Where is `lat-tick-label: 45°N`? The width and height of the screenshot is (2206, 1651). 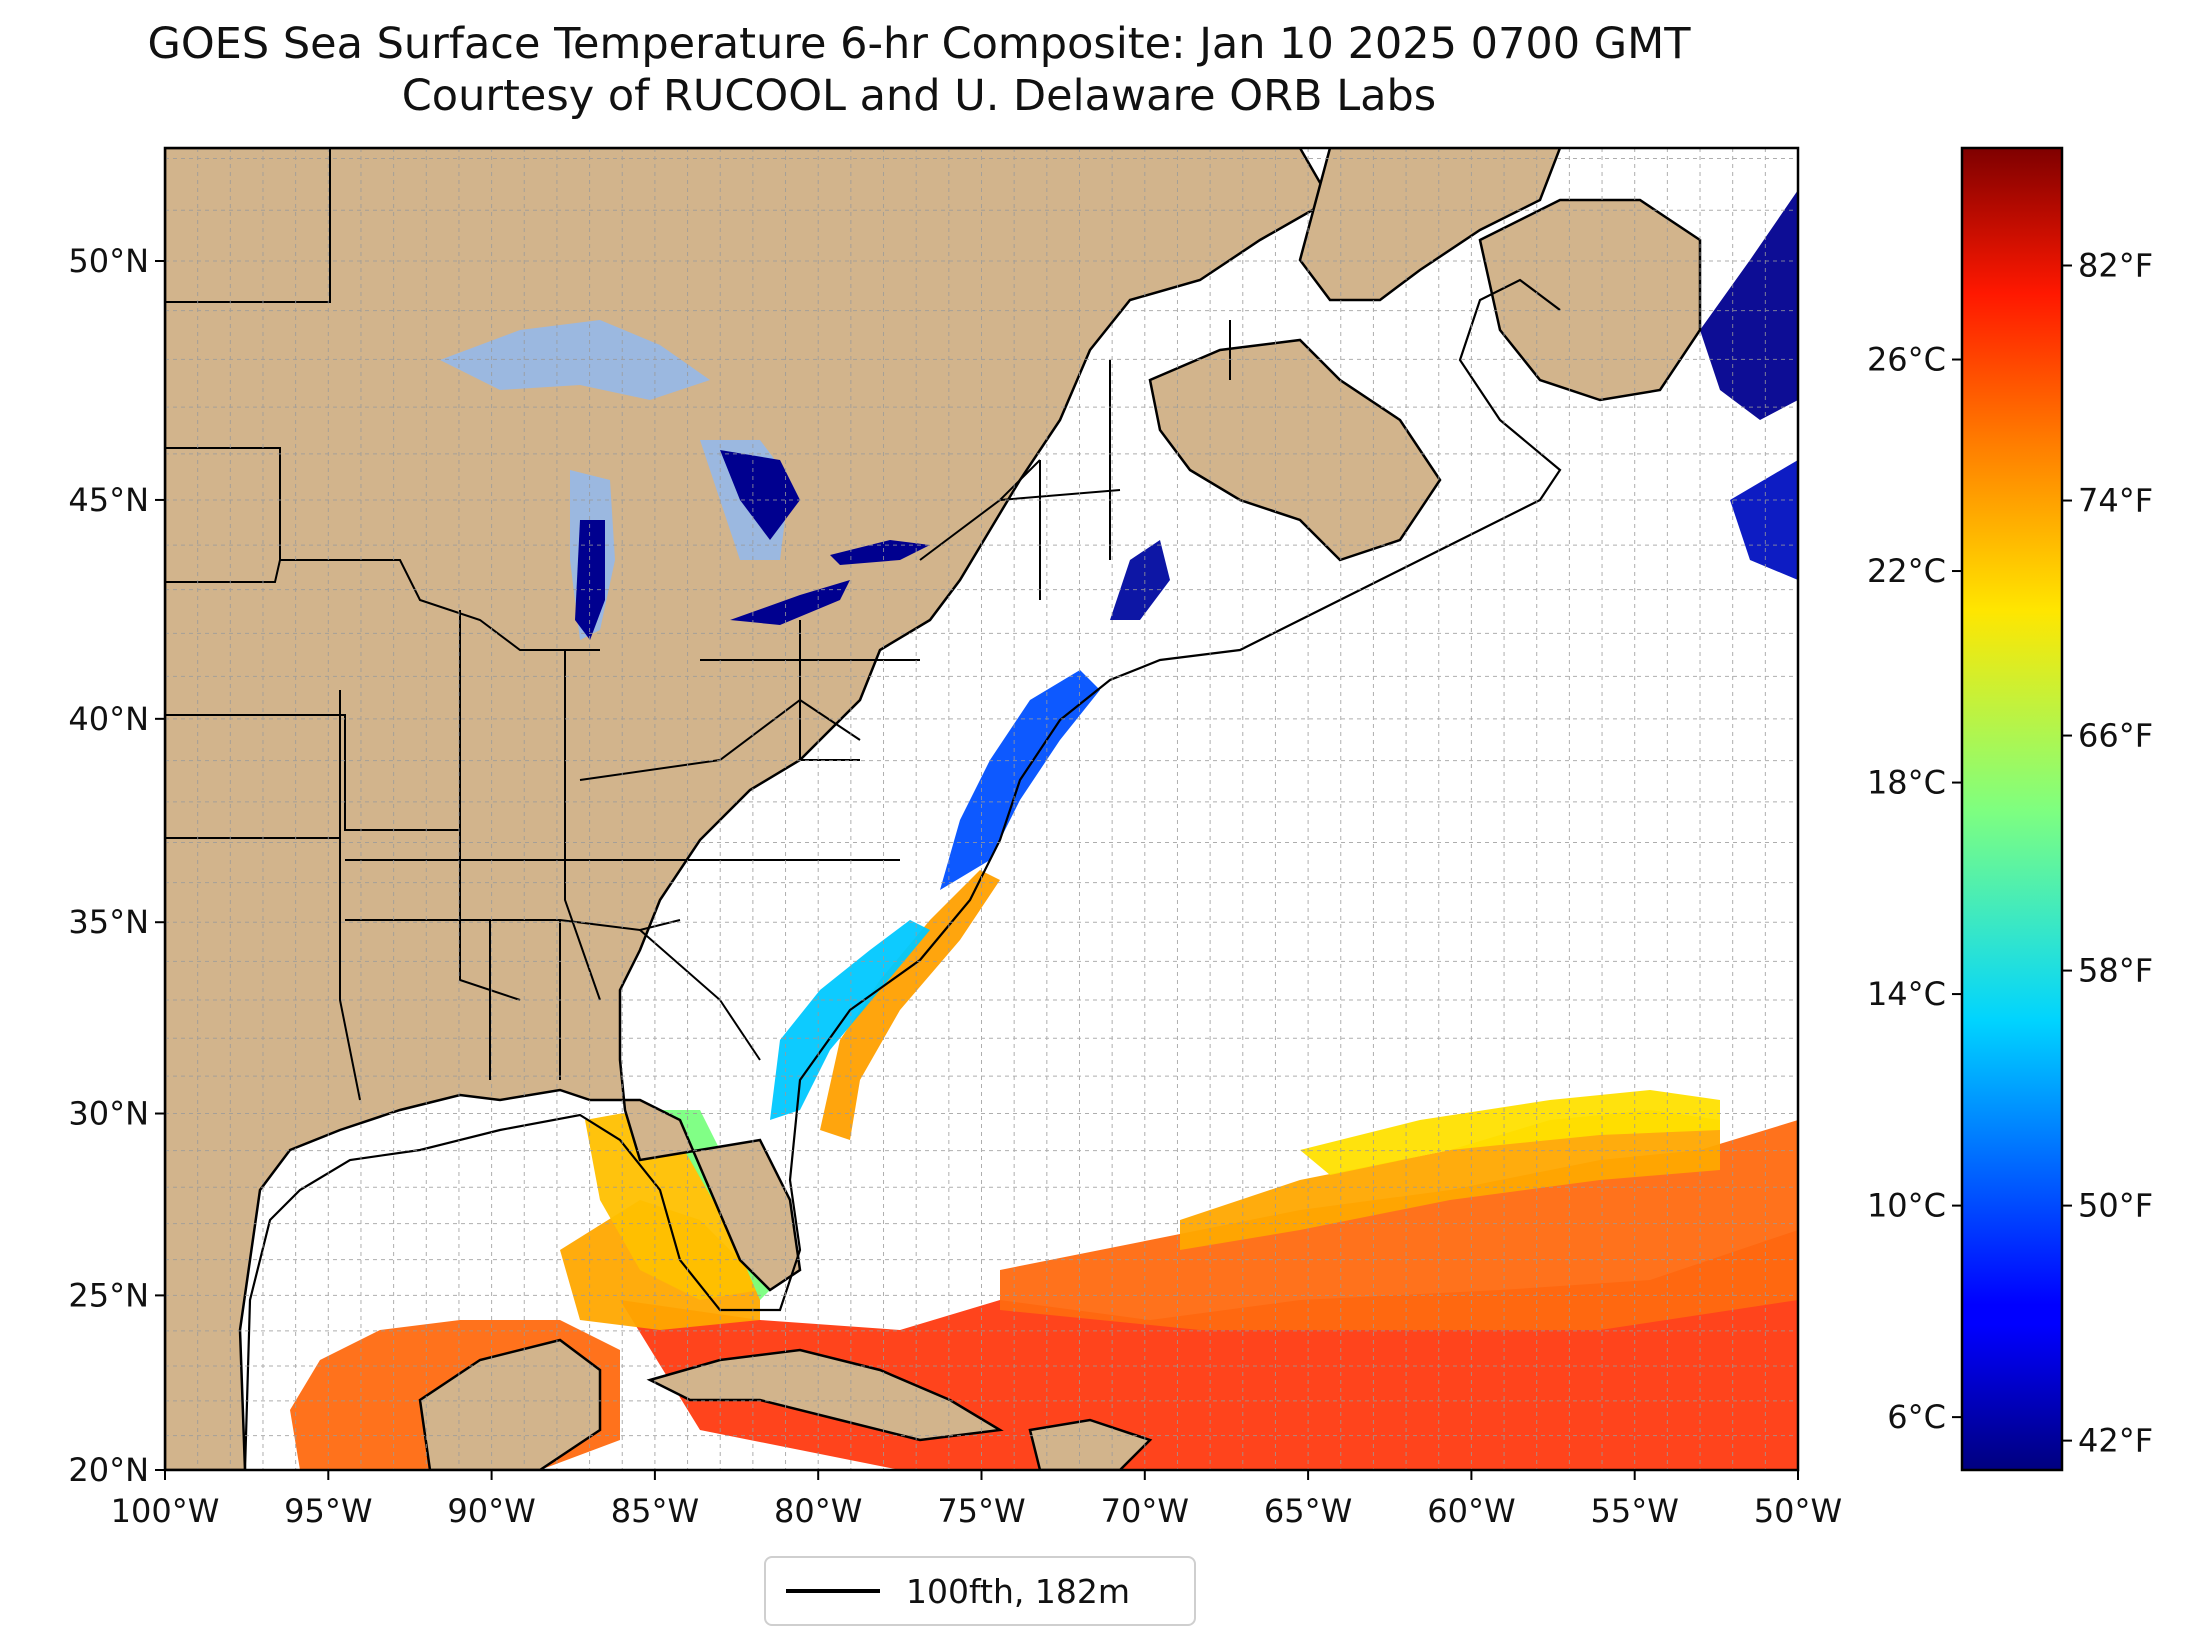 lat-tick-label: 45°N is located at coordinates (108, 500).